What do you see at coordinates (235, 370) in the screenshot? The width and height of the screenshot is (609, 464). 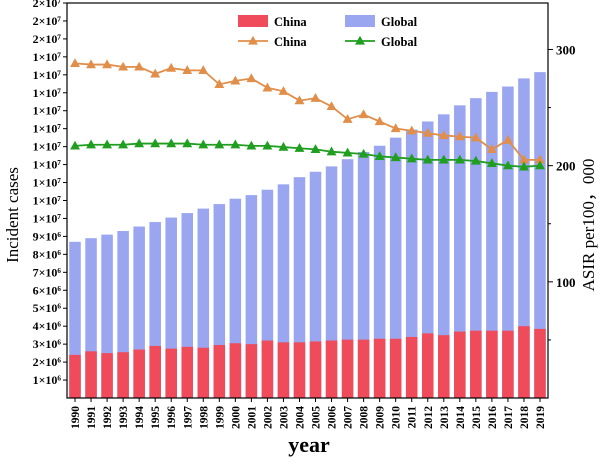 I see `bar-china-2000` at bounding box center [235, 370].